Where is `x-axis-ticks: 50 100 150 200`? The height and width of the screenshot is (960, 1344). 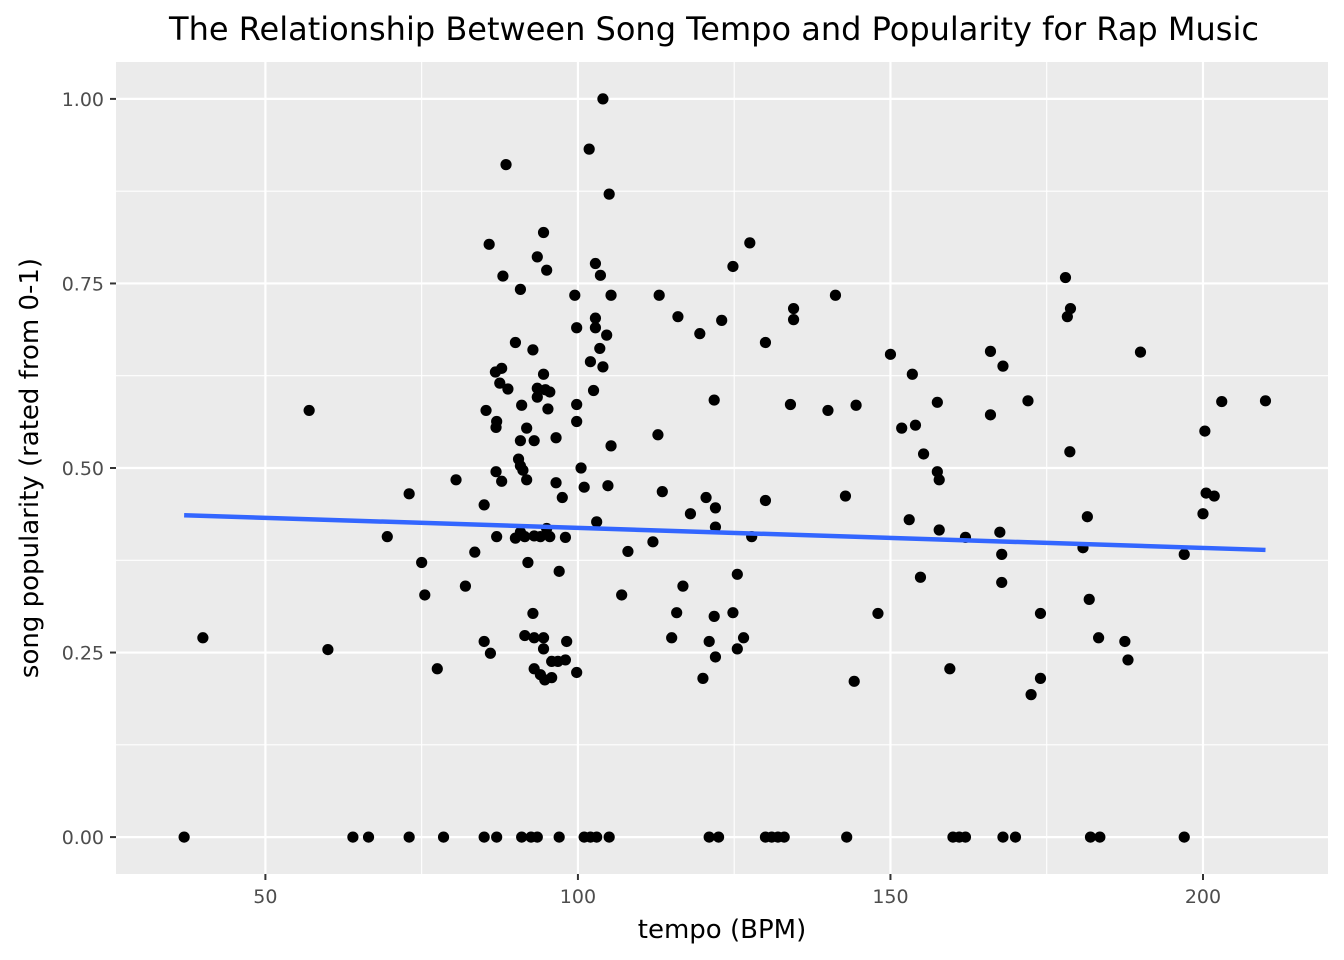 x-axis-ticks: 50 100 150 200 is located at coordinates (737, 891).